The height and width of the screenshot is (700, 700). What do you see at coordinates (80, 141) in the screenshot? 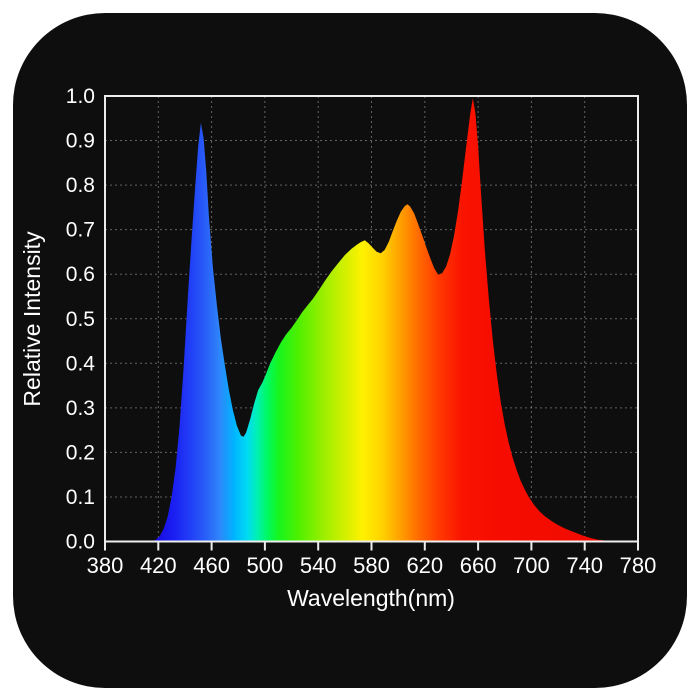
I see `y-tick-label: 0.9` at bounding box center [80, 141].